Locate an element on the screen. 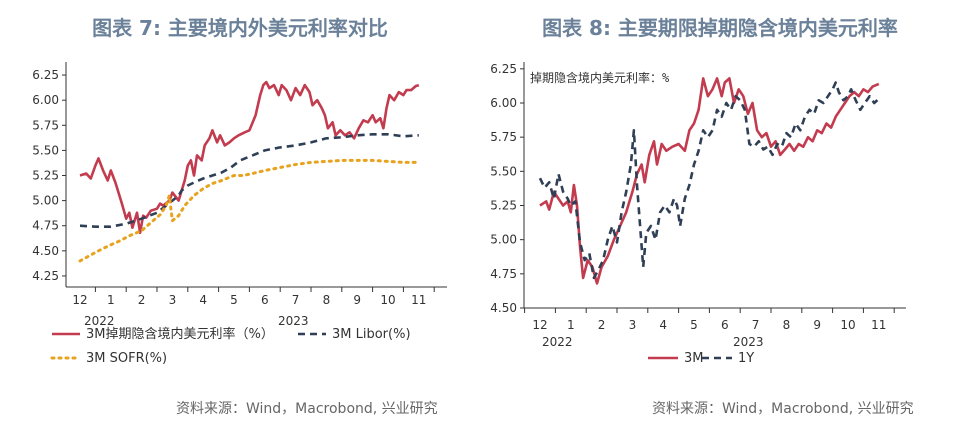 This screenshot has width=960, height=426. left-chart-source: 资料来源：Wind，Macrobond, 兴业研究 is located at coordinates (307, 409).